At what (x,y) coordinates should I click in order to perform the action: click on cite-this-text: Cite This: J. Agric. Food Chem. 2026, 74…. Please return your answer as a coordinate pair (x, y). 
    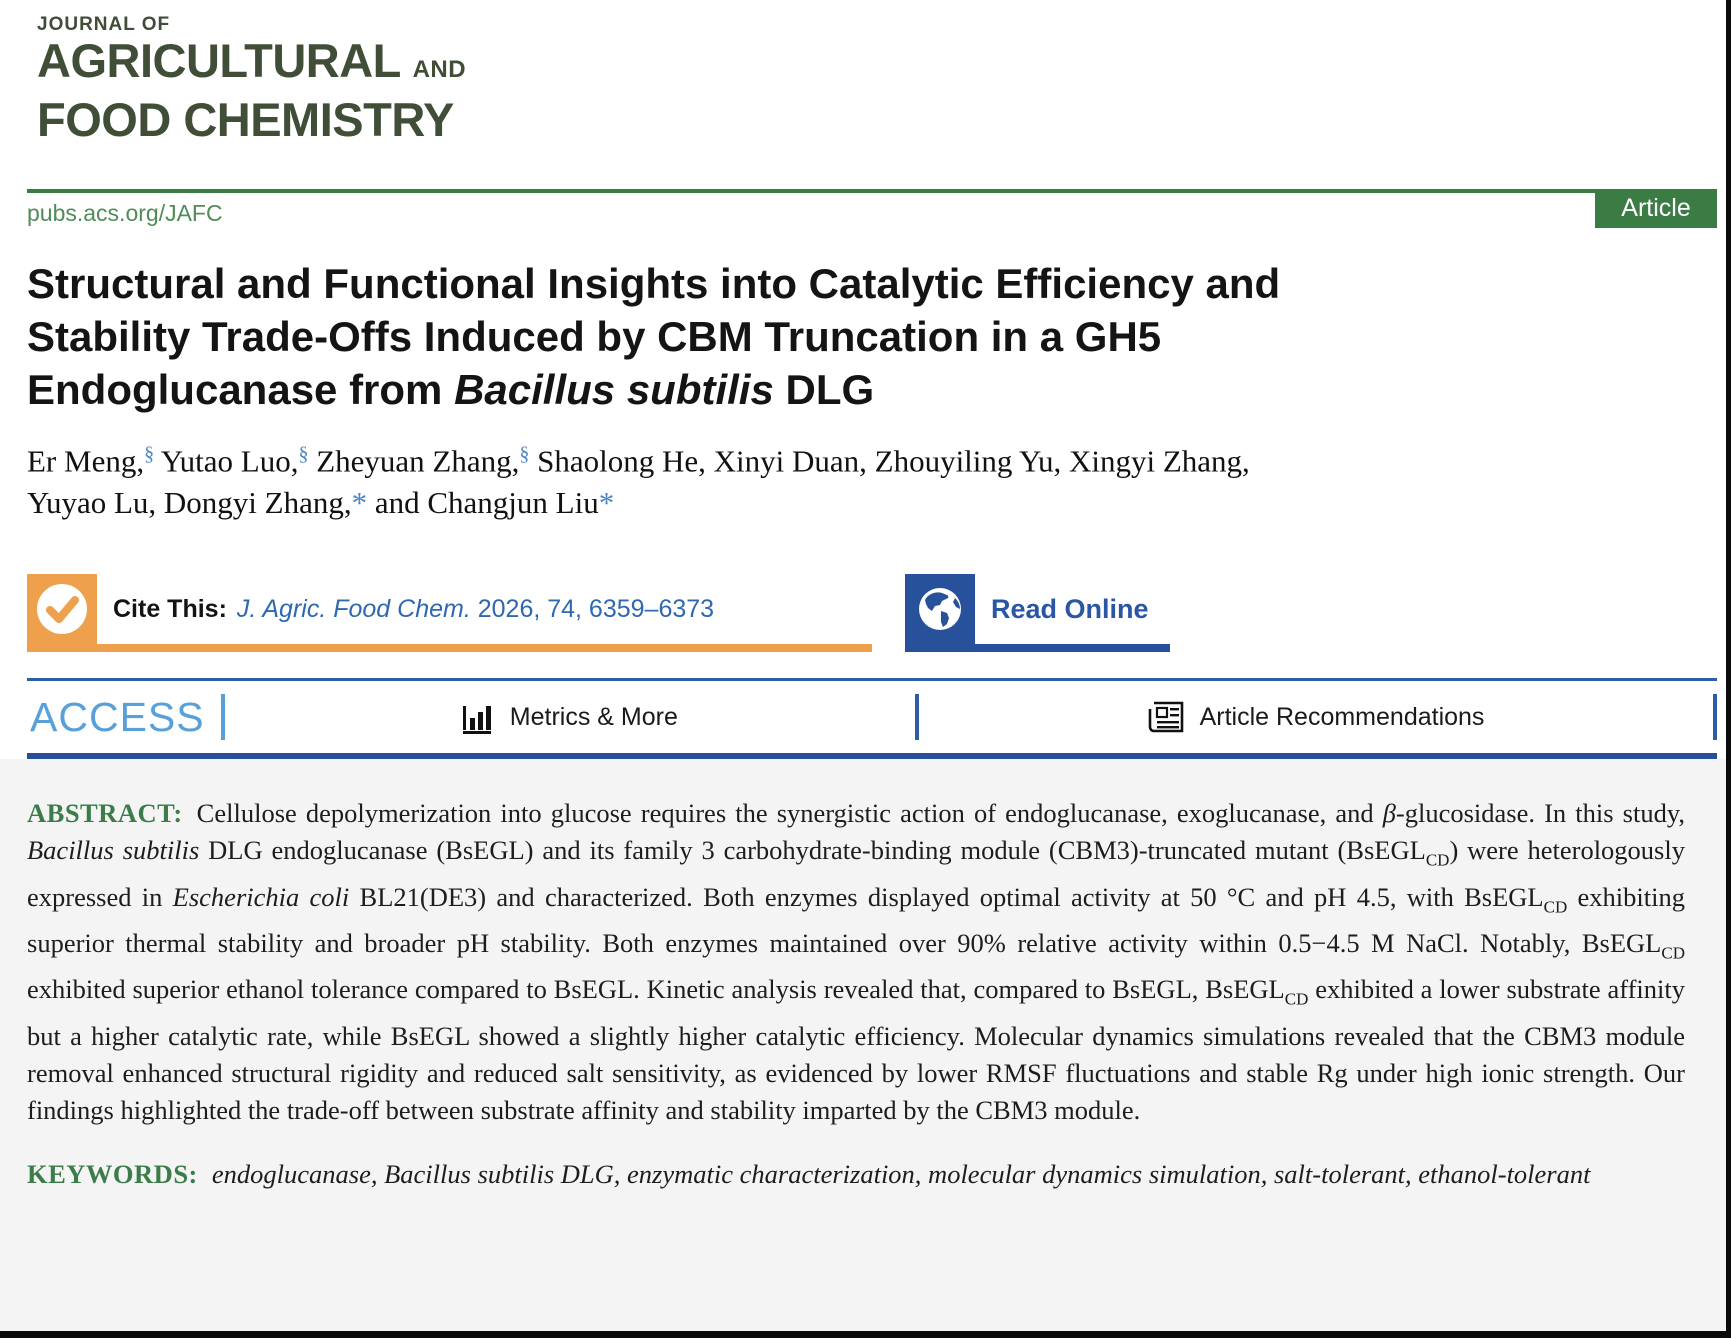
    Looking at the image, I should click on (413, 609).